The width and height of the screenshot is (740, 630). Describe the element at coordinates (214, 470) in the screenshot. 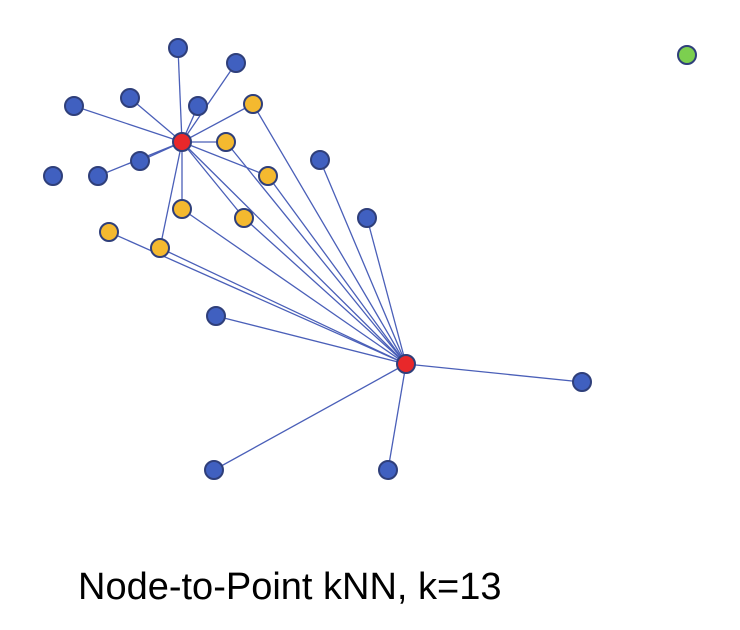

I see `other-node-b13` at that location.